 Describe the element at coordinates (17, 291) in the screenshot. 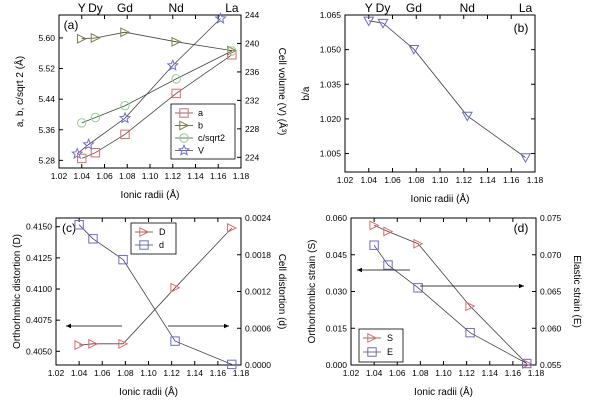

I see `y-axis-label: Orthorhmbic distortion (D)` at that location.